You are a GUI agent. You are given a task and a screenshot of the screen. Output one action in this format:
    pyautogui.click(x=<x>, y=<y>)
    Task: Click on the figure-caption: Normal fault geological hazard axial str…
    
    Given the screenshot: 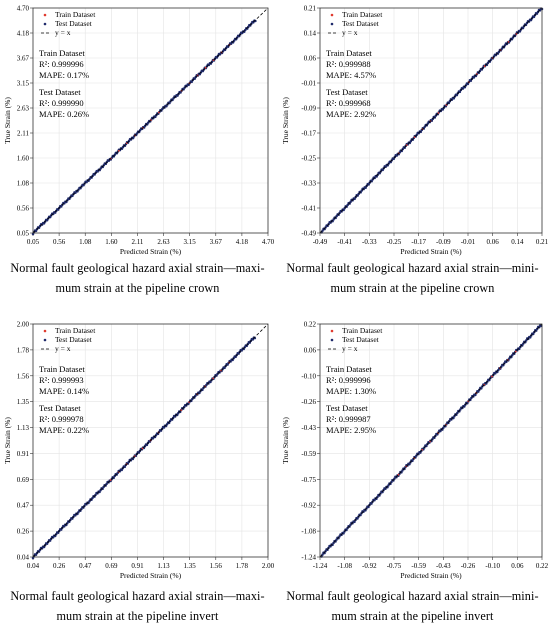 What is the action you would take?
    pyautogui.click(x=412, y=278)
    